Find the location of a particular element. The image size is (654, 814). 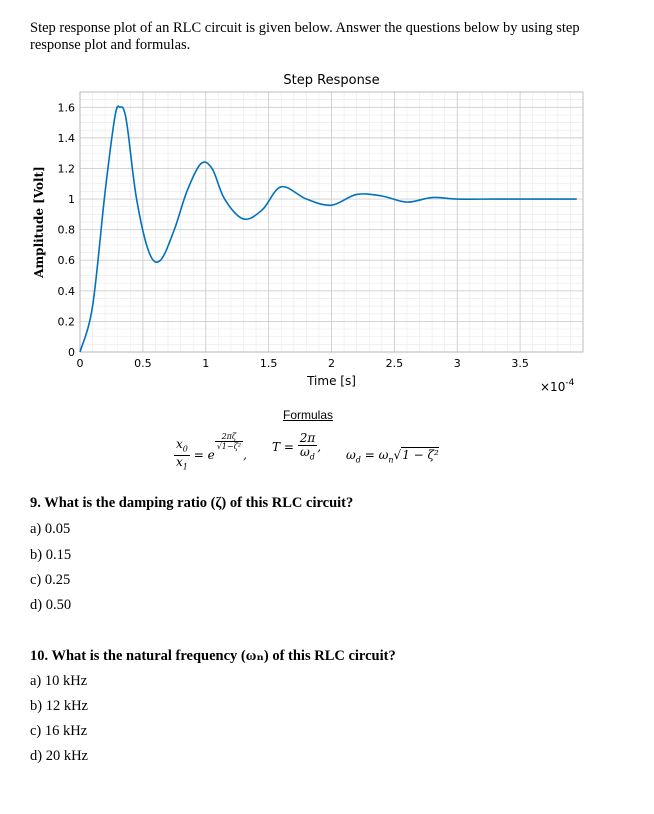

q9-option-d: d) 0.50 is located at coordinates (51, 605).